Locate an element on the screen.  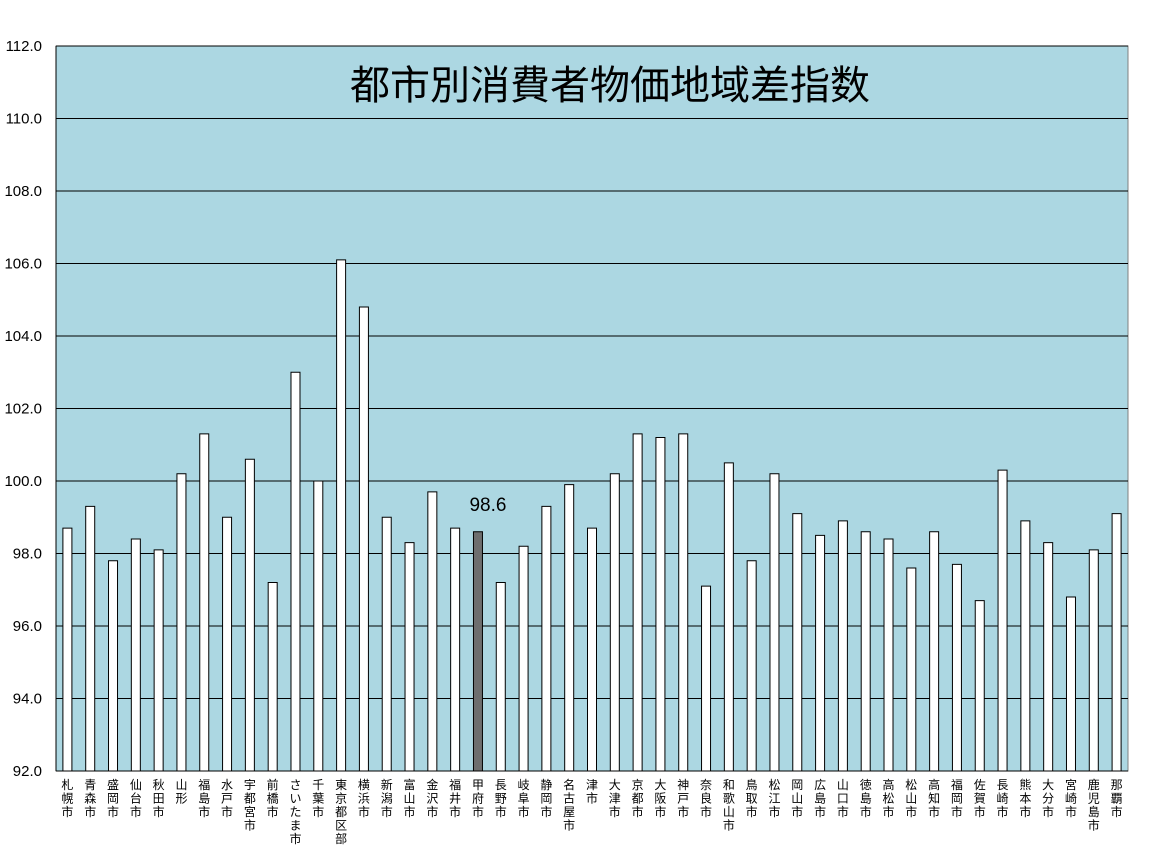
x-tick-label: 山形 is located at coordinates (181, 792).